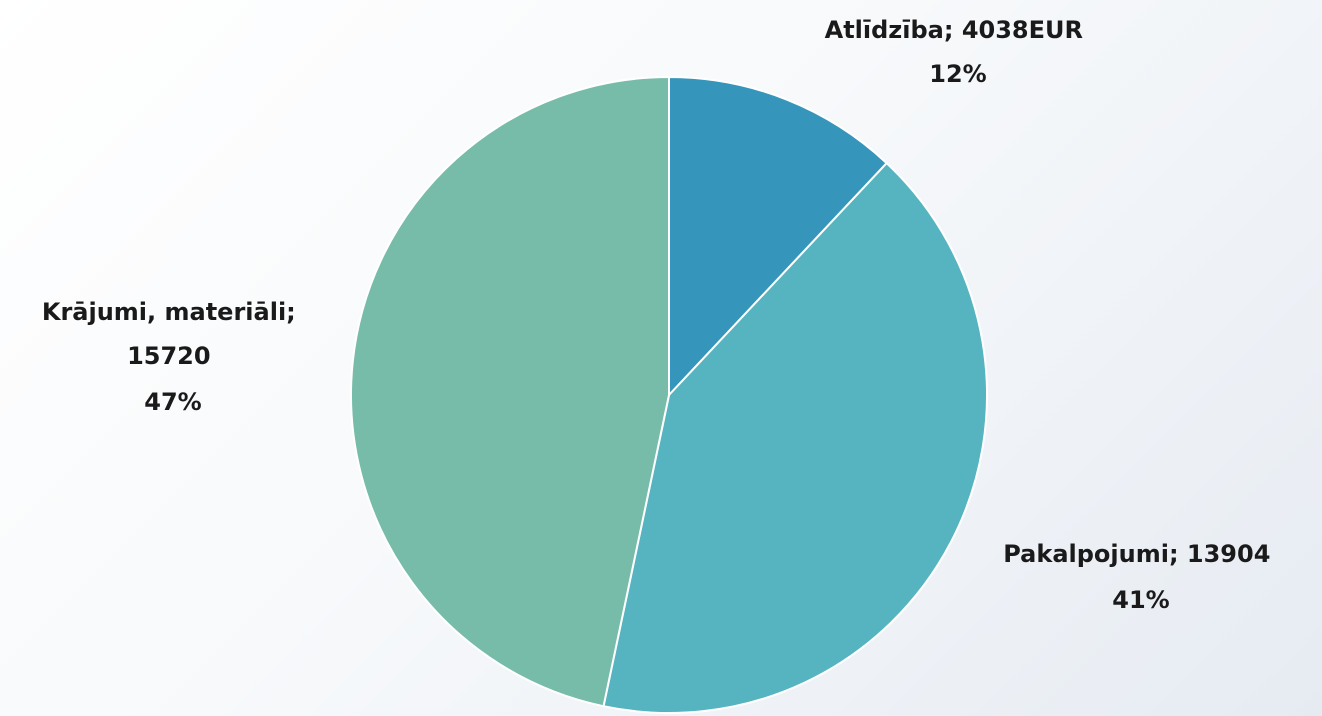  I want to click on data-label-atlidziba-percent: 12%, so click(957, 74).